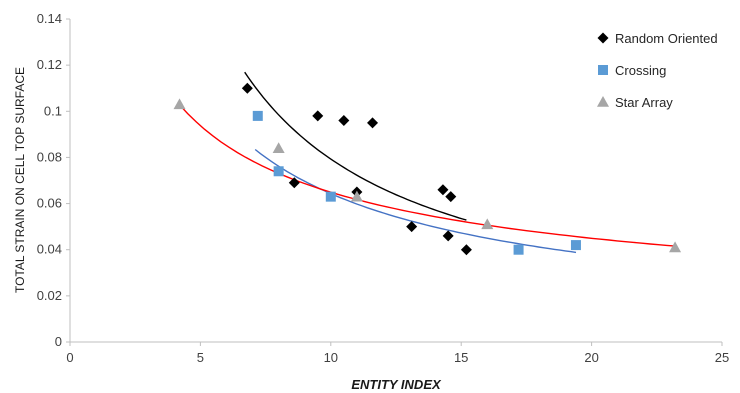 Image resolution: width=740 pixels, height=393 pixels. I want to click on x-tick-label: 20, so click(591, 357).